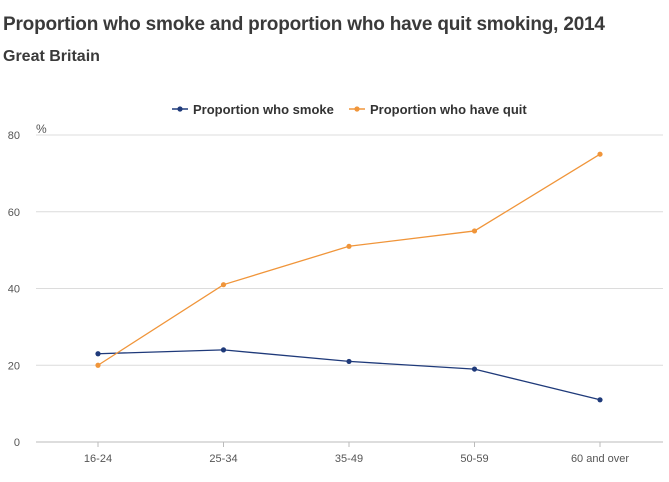 This screenshot has height=482, width=669. Describe the element at coordinates (448, 109) in the screenshot. I see `legend-label: Proportion who have quit` at that location.